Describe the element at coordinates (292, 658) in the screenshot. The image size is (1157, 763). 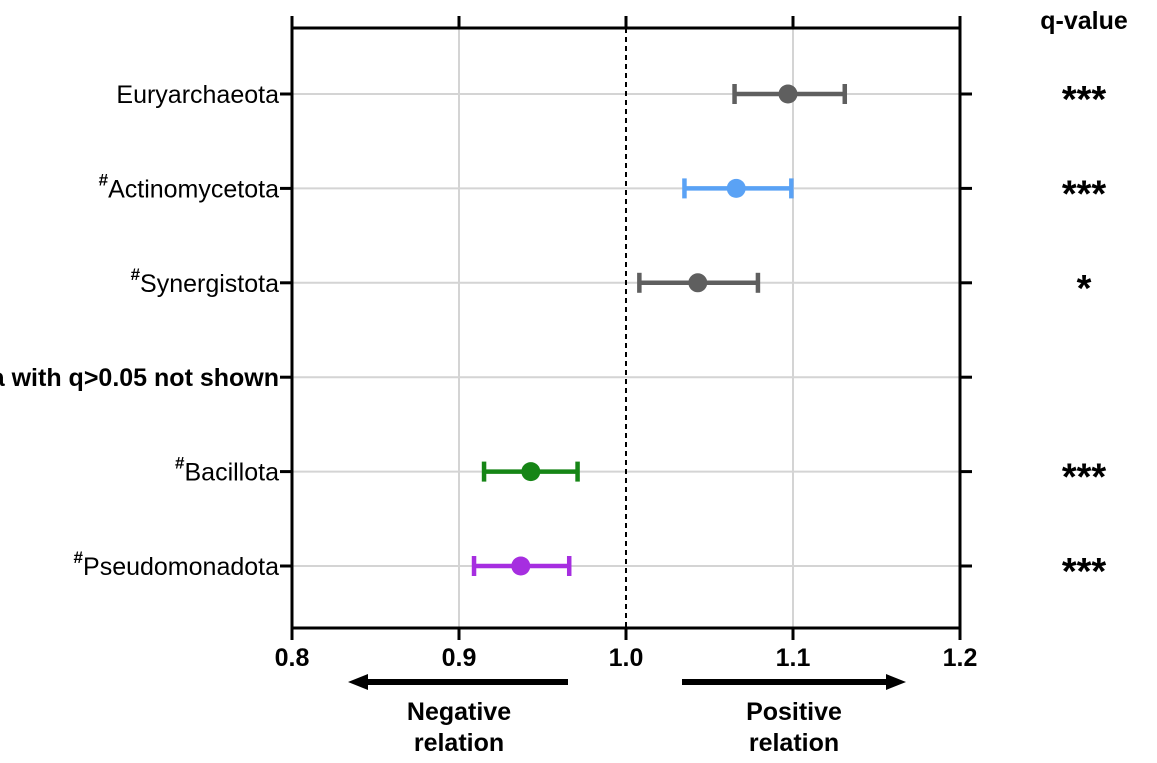
I see `x-tick-label: 0.8` at that location.